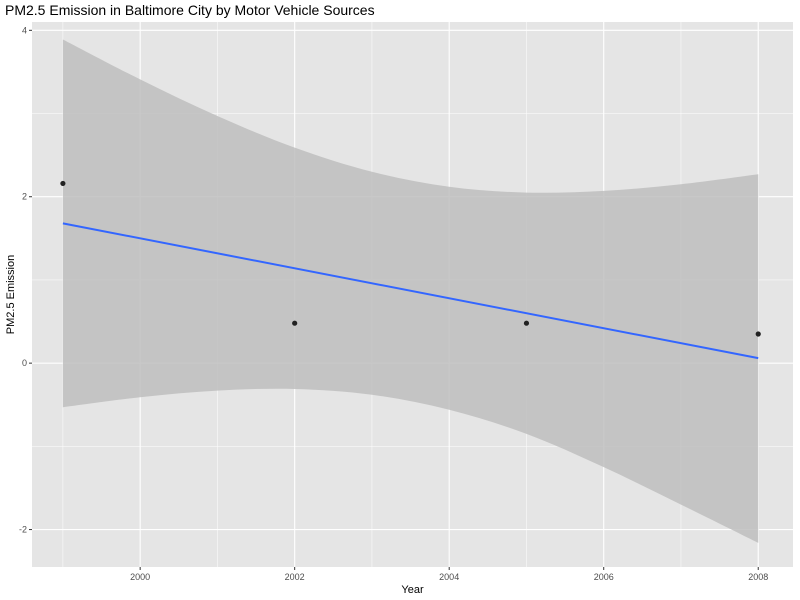 The height and width of the screenshot is (600, 800). Describe the element at coordinates (24, 30) in the screenshot. I see `y-tick-label: 4` at that location.